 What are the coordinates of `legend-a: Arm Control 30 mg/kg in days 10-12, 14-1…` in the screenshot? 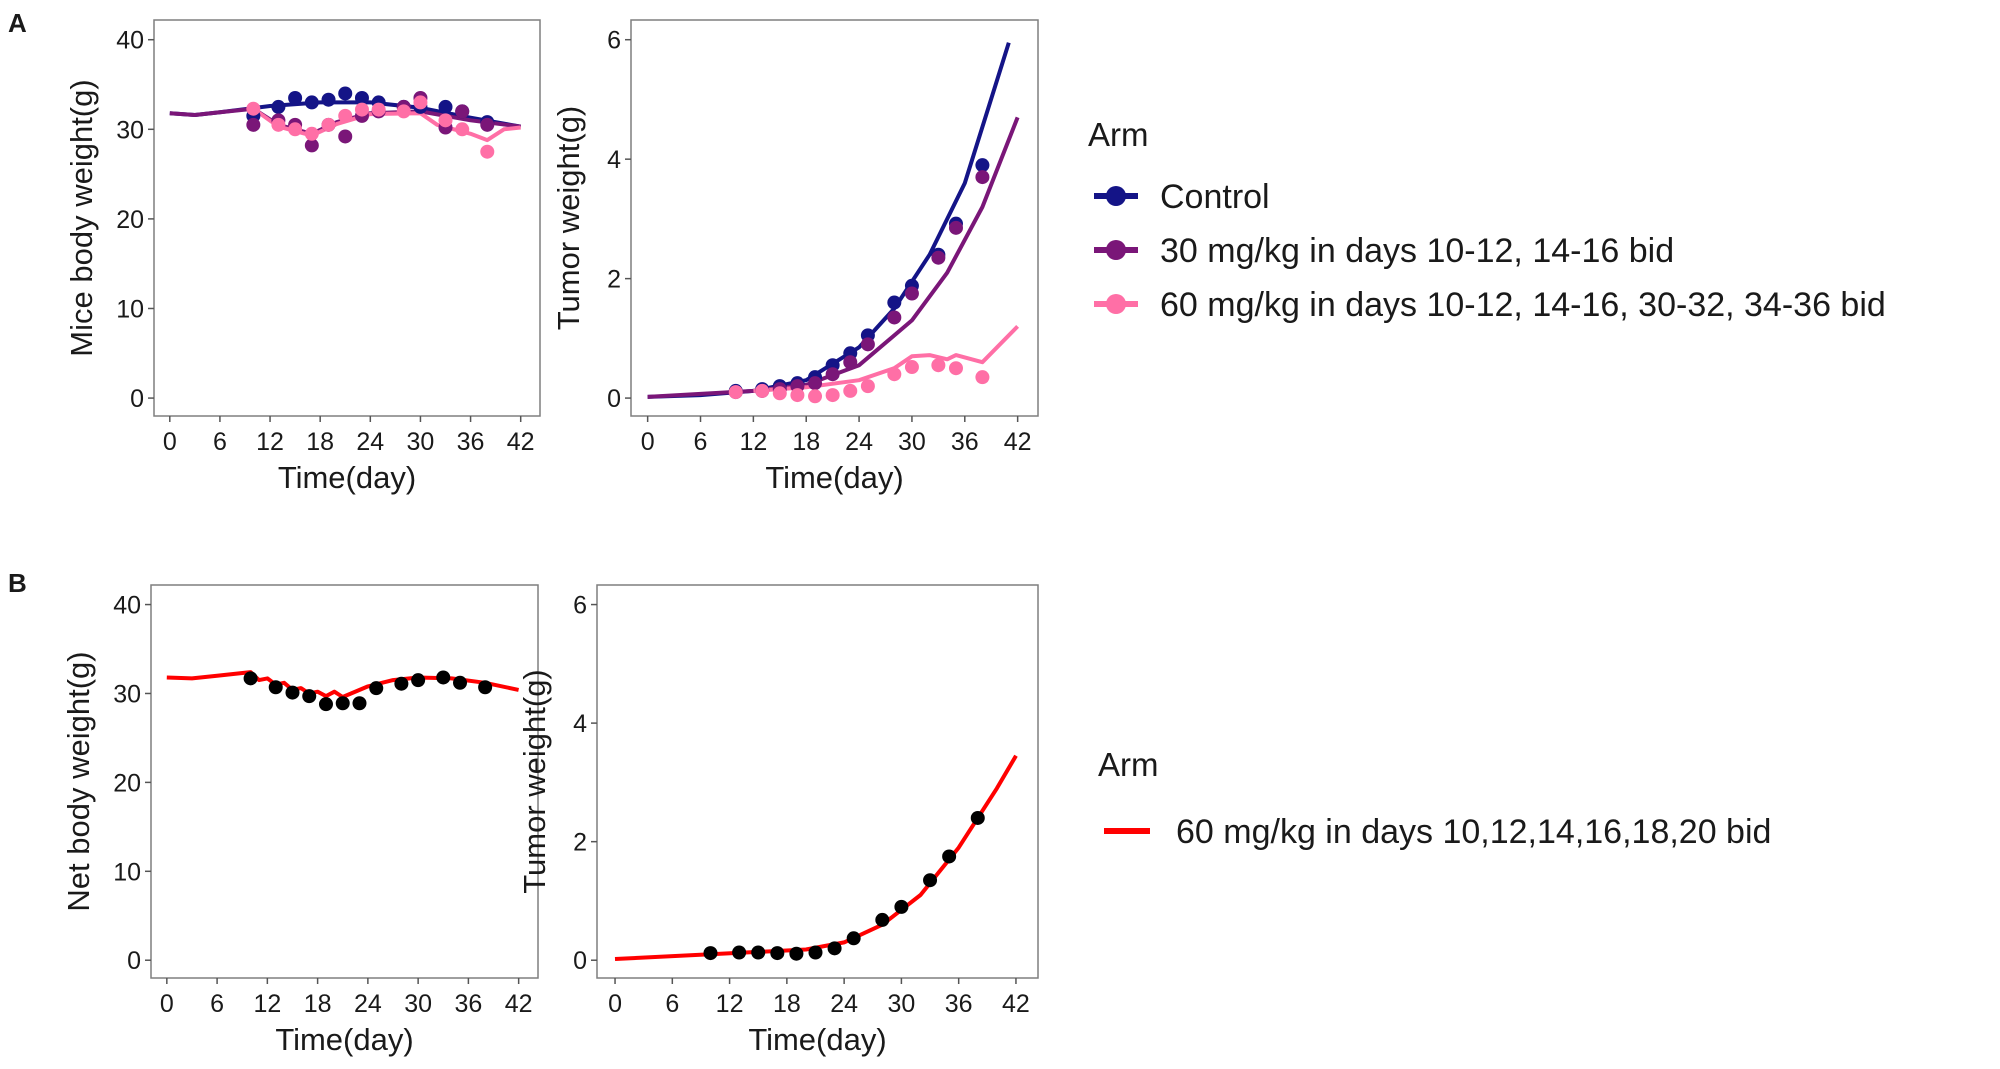 It's located at (1487, 220).